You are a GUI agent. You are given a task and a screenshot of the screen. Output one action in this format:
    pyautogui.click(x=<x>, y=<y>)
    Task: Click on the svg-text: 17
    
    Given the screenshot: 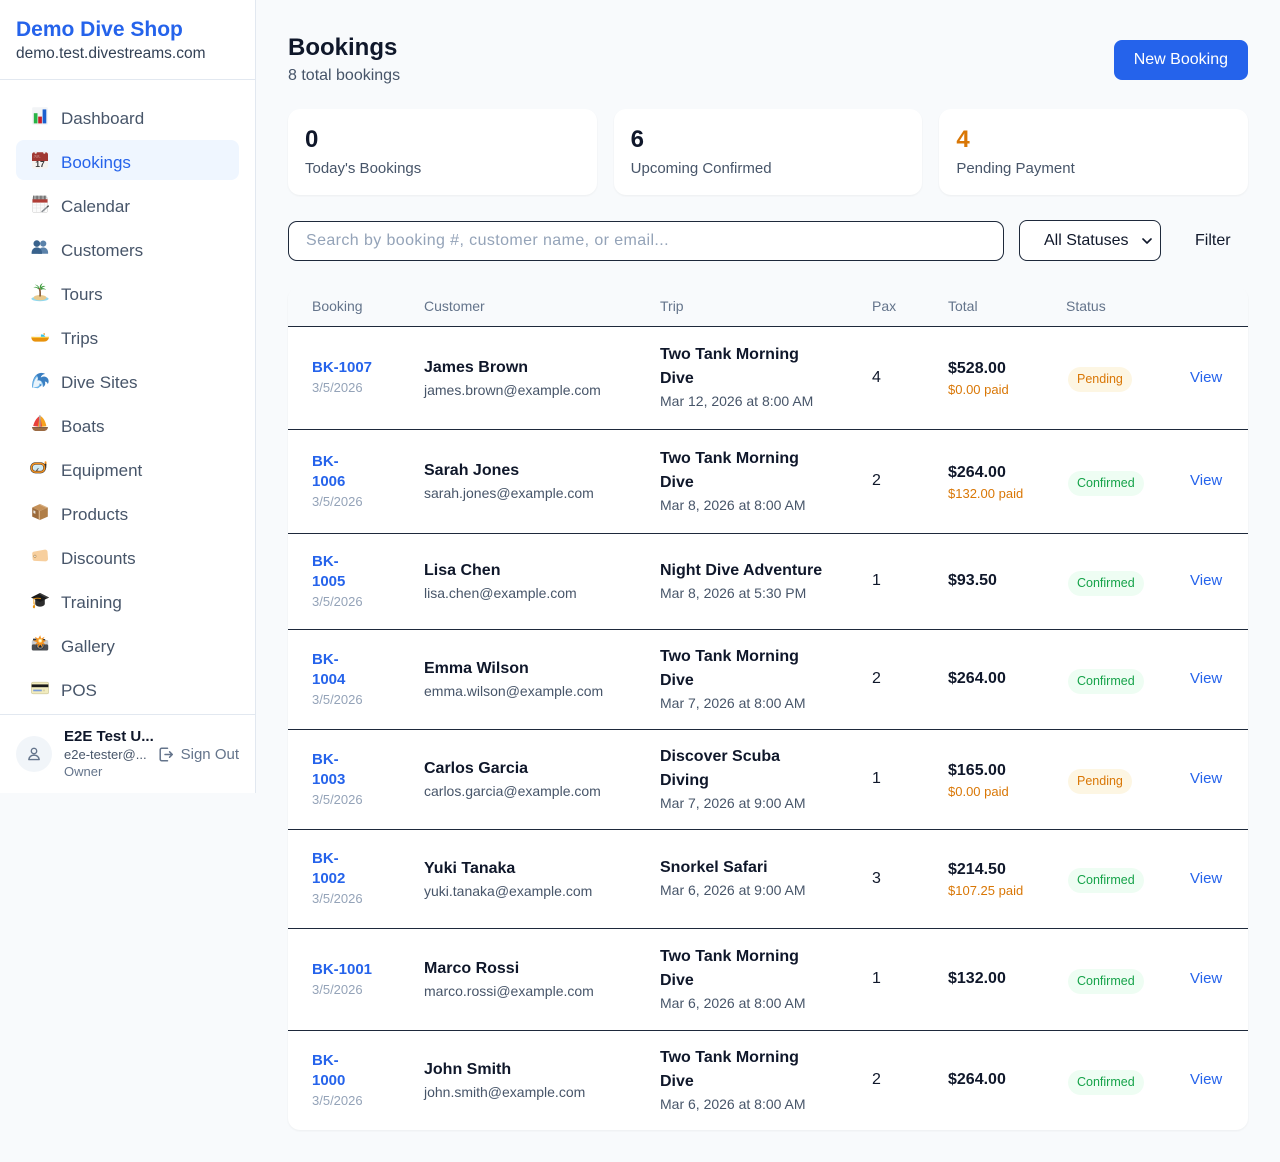 What is the action you would take?
    pyautogui.click(x=40, y=164)
    